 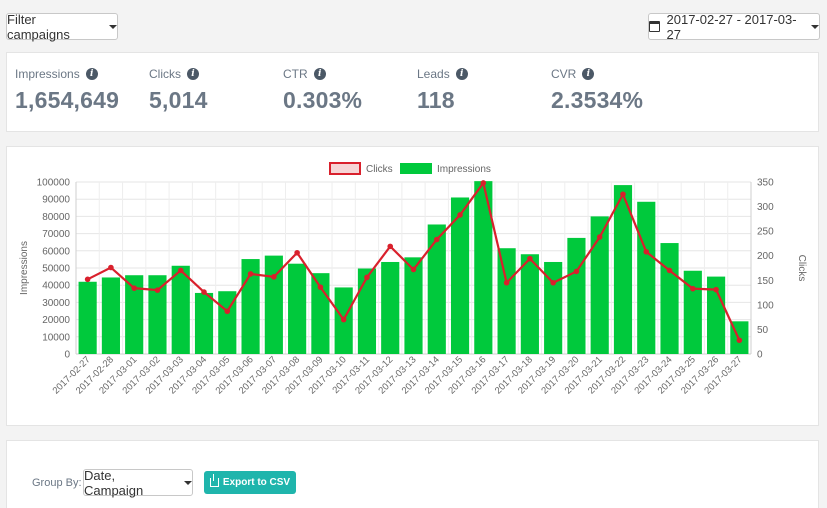 What do you see at coordinates (345, 168) in the screenshot?
I see `legend-swatch-clicks` at bounding box center [345, 168].